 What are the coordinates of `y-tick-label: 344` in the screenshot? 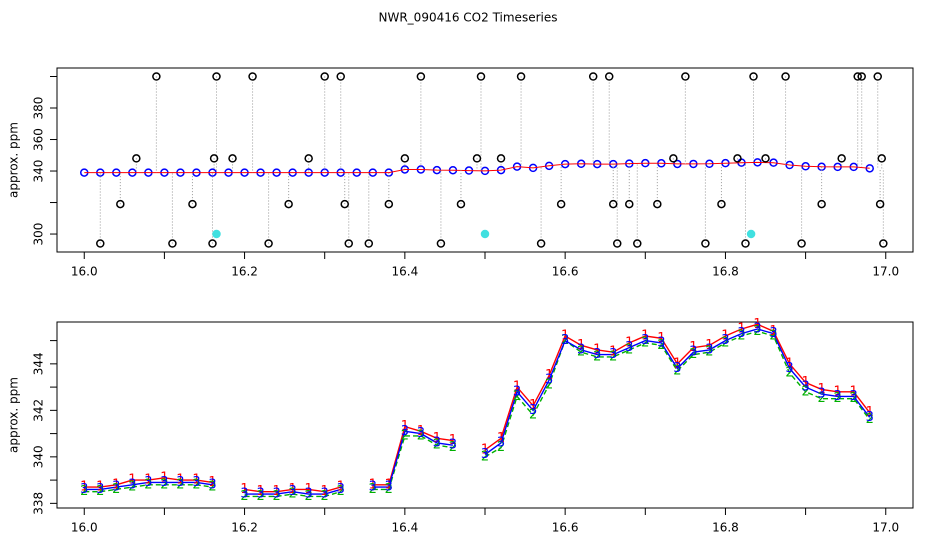 It's located at (39, 363).